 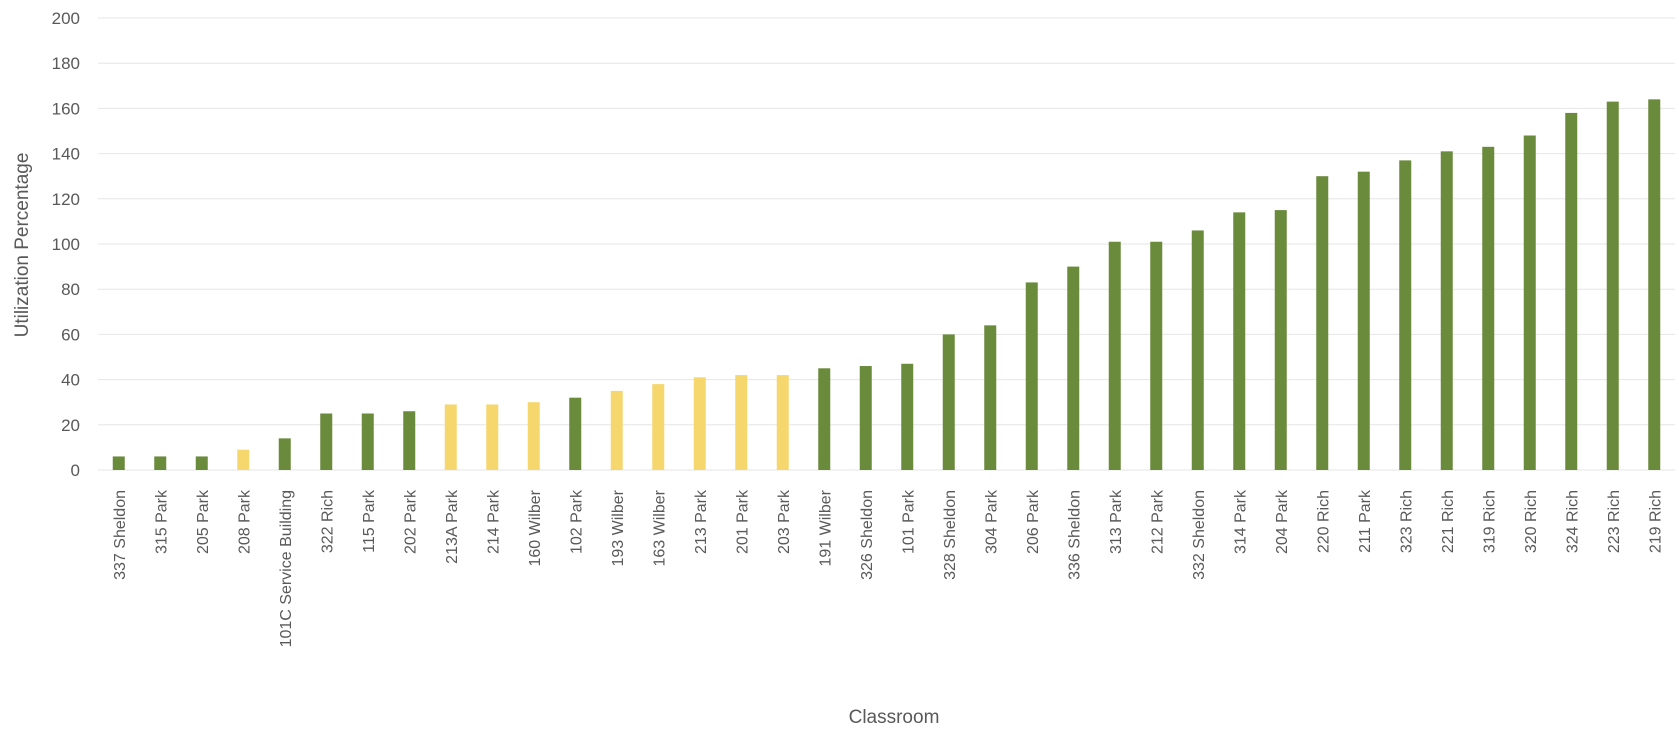 What do you see at coordinates (784, 521) in the screenshot?
I see `x-tick-label: 203 Park` at bounding box center [784, 521].